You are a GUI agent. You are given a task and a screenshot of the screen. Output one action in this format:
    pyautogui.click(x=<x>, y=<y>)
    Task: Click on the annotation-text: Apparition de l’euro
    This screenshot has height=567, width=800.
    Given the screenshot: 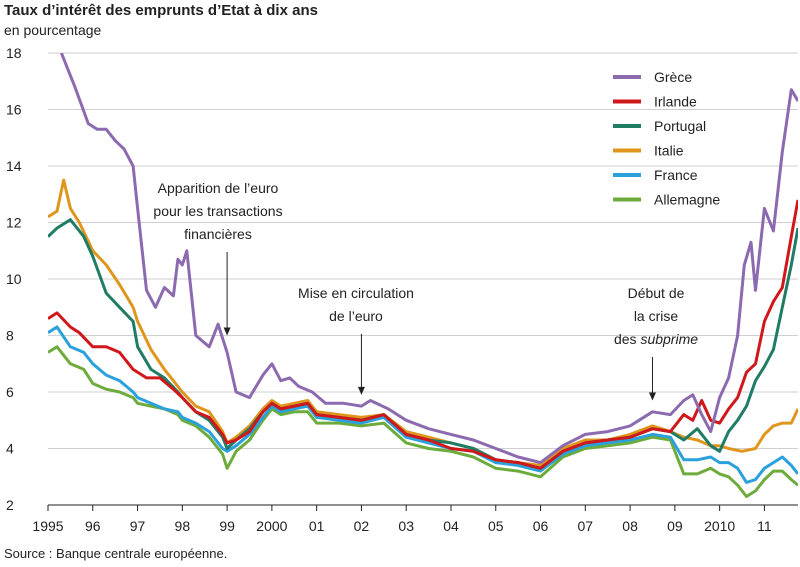 What is the action you would take?
    pyautogui.click(x=218, y=188)
    